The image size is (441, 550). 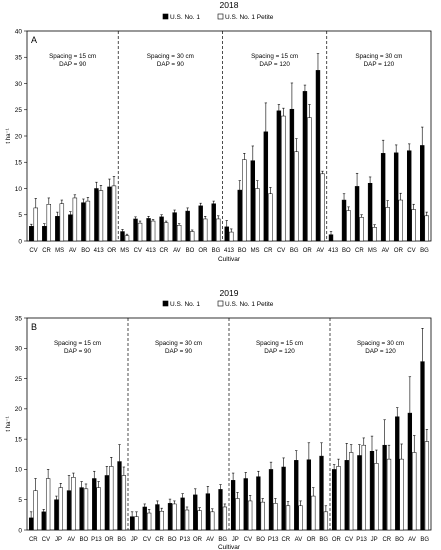 What do you see at coordinates (379, 64) in the screenshot?
I see `group-annotation: DAP = 120` at bounding box center [379, 64].